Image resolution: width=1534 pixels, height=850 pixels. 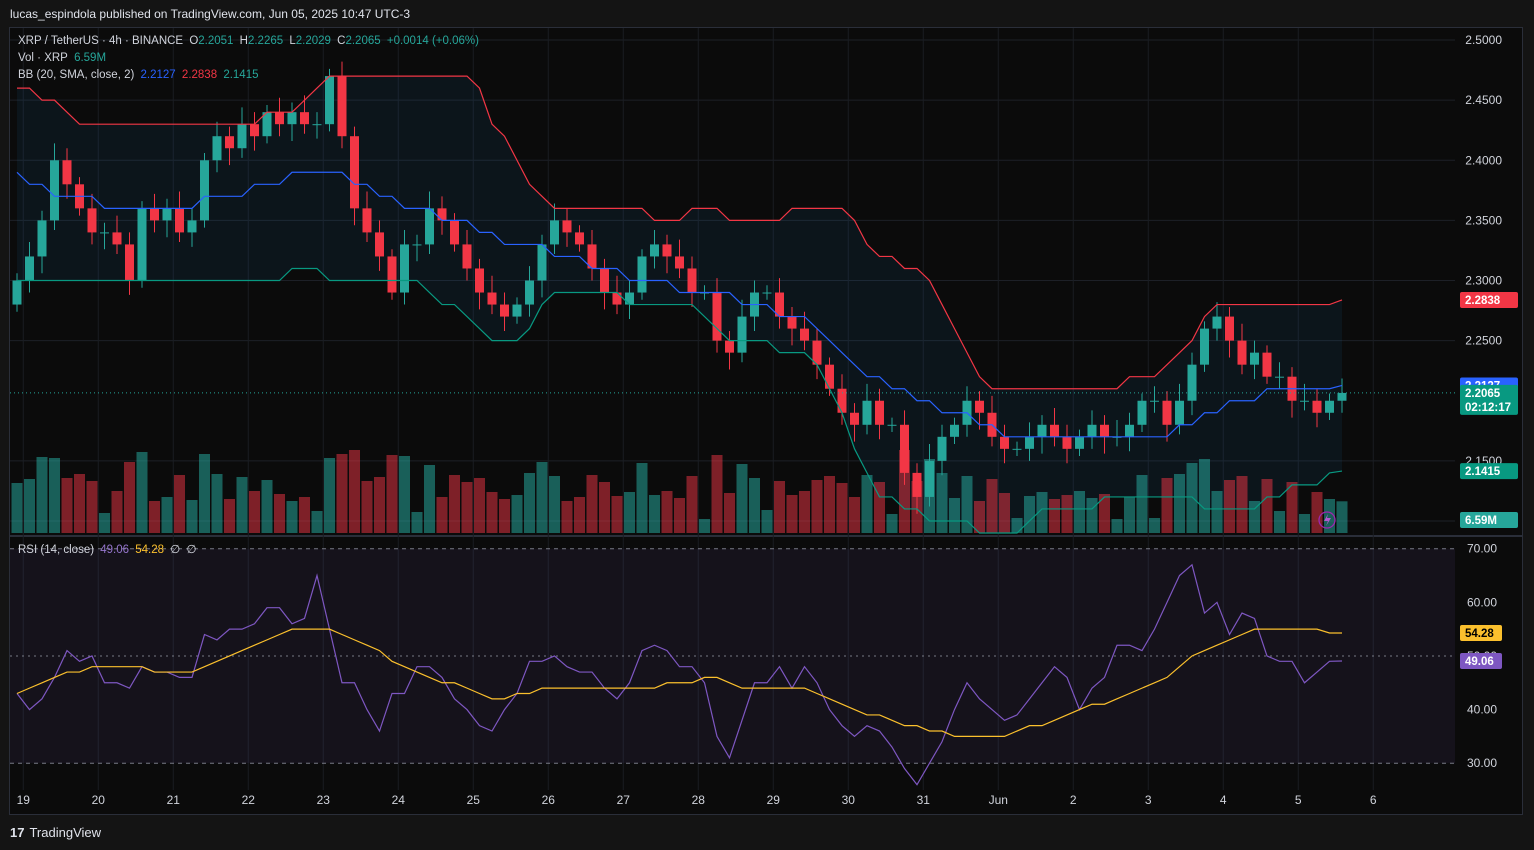 I want to click on symbol-label: XRP / TetherUS · 4h · BINANCE, so click(x=101, y=41).